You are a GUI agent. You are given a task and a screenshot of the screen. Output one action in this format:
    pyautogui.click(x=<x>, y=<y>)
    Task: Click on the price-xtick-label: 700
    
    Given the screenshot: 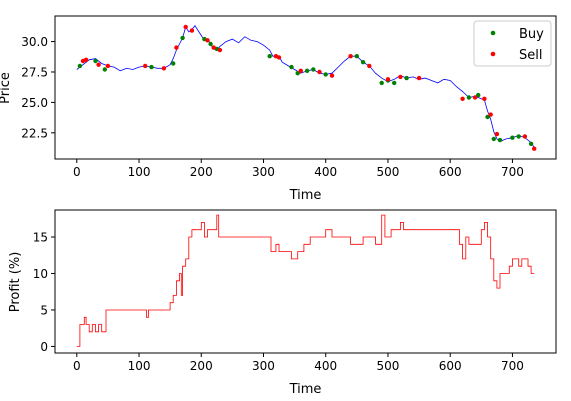 What is the action you would take?
    pyautogui.click(x=512, y=172)
    